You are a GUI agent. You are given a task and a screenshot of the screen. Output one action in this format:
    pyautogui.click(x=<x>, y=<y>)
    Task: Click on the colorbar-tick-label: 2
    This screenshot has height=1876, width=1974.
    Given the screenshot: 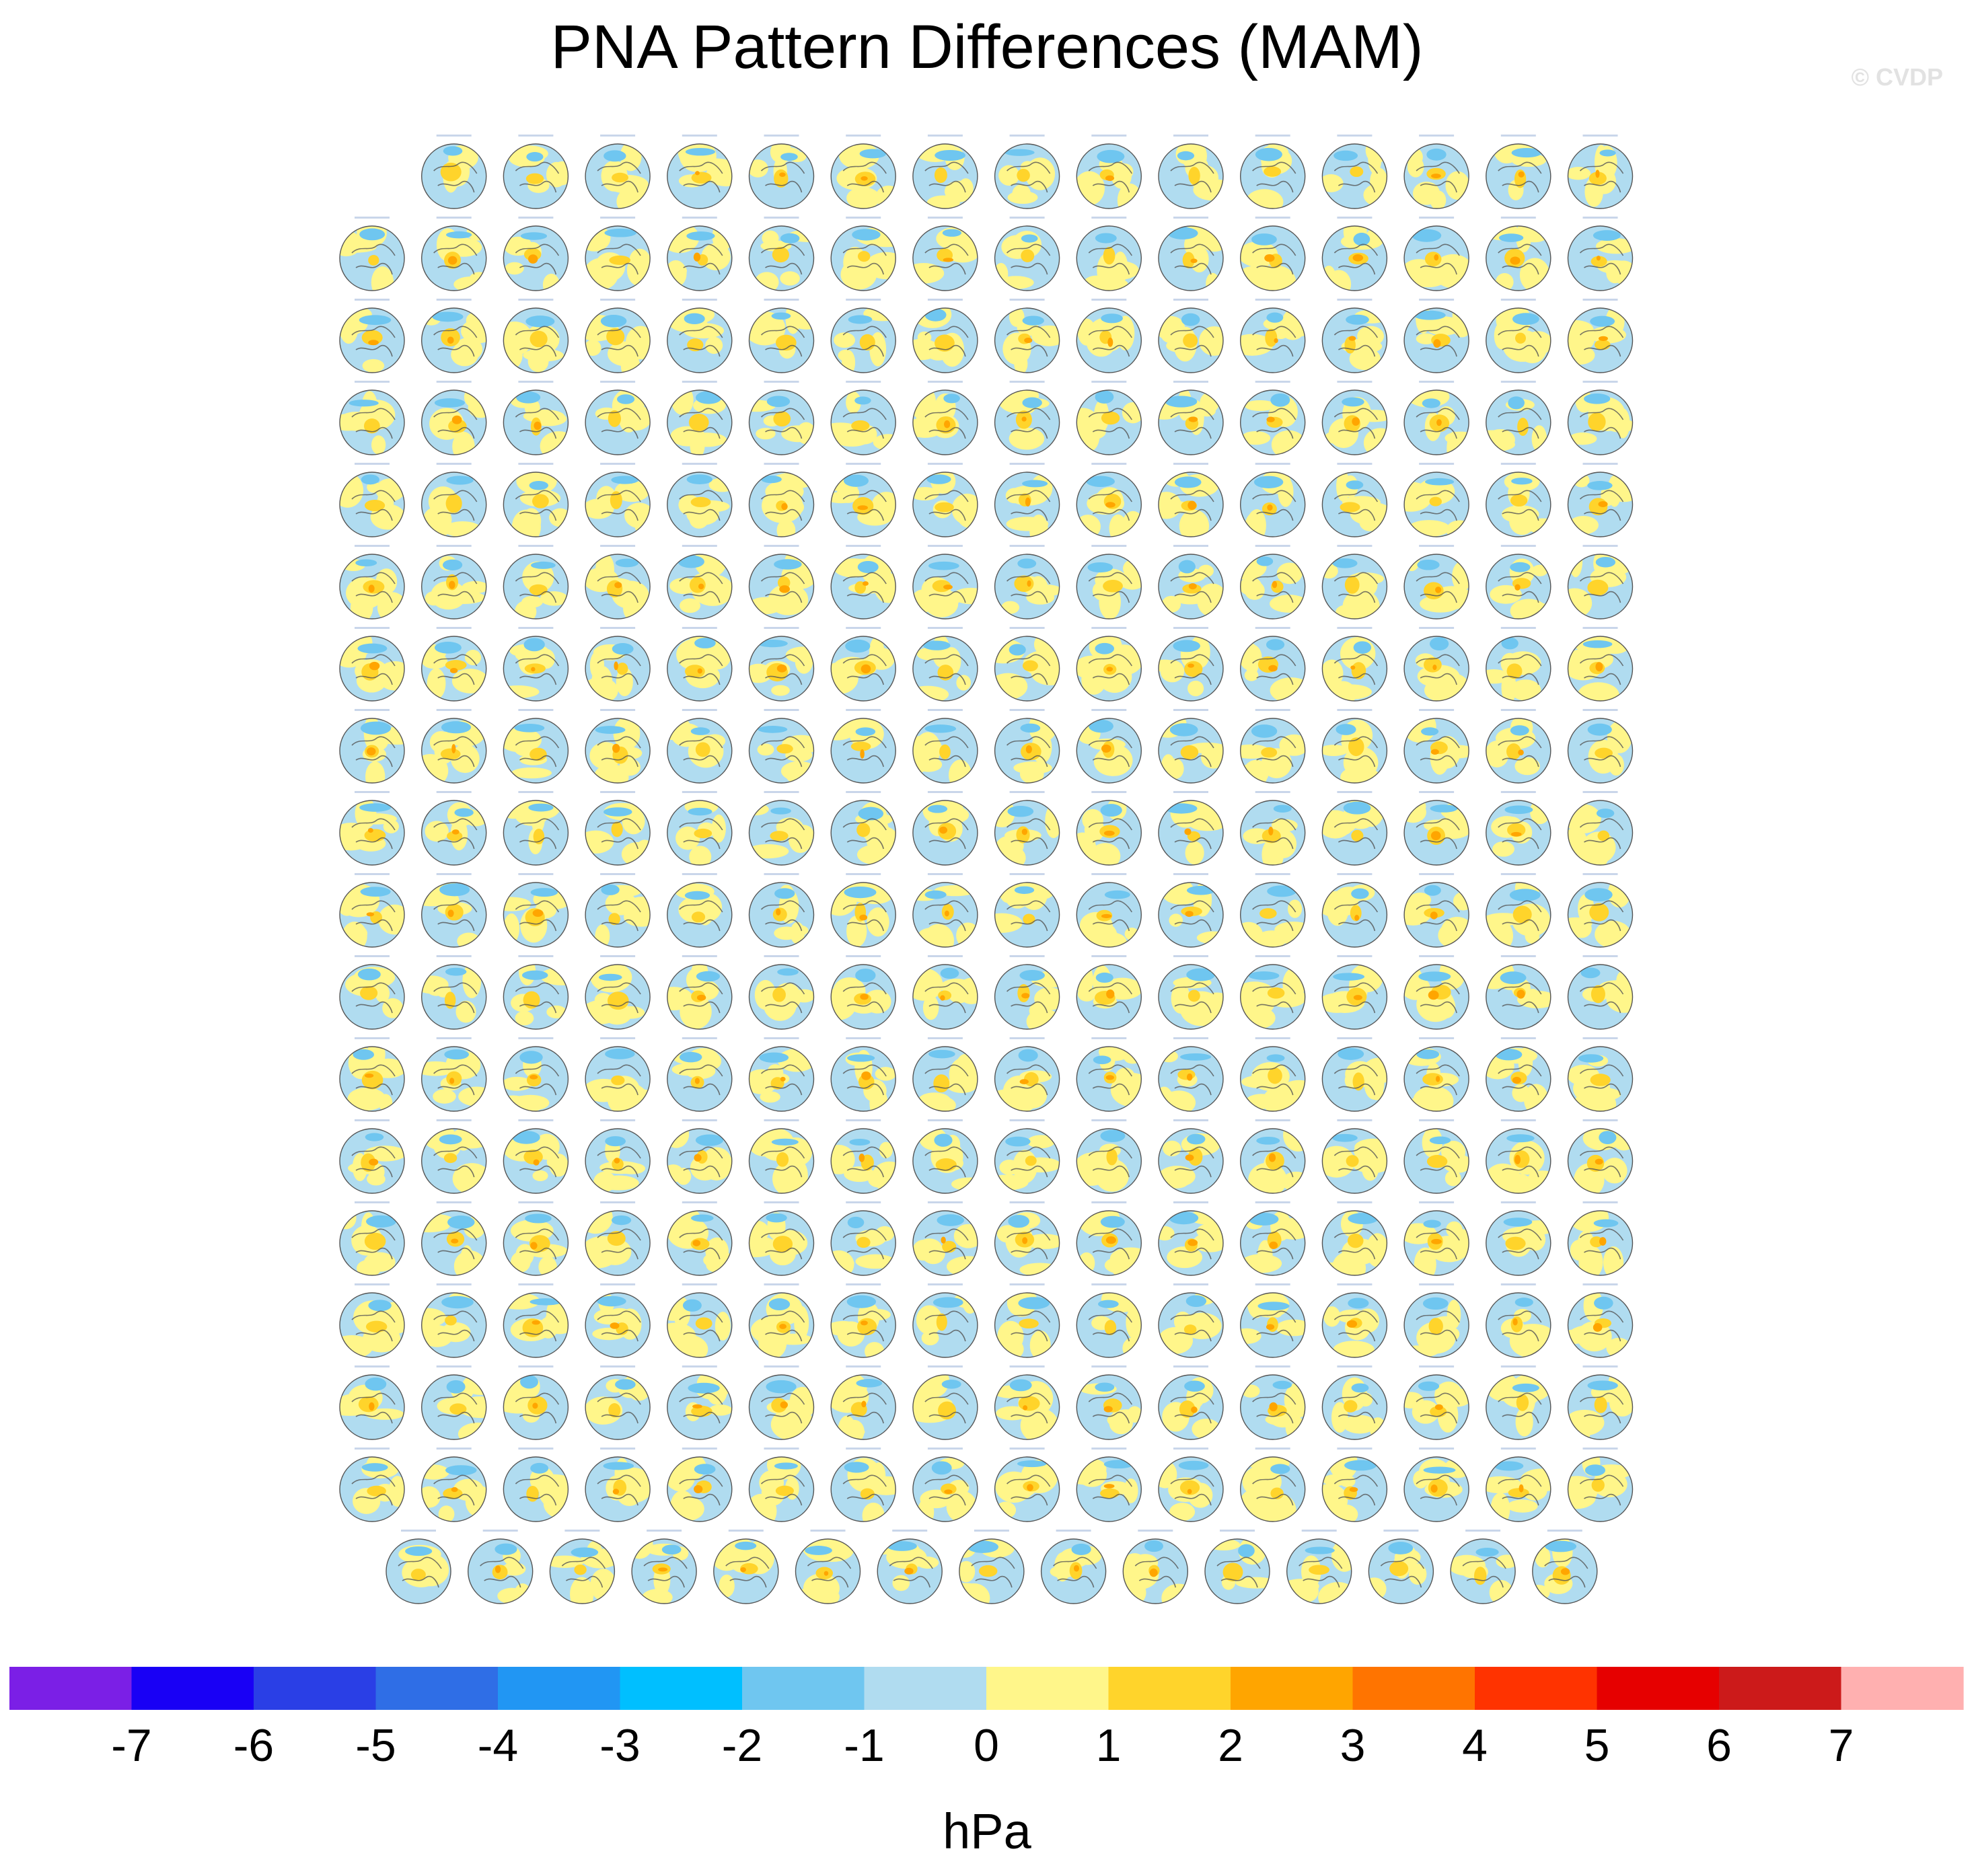 What is the action you would take?
    pyautogui.click(x=1230, y=1745)
    